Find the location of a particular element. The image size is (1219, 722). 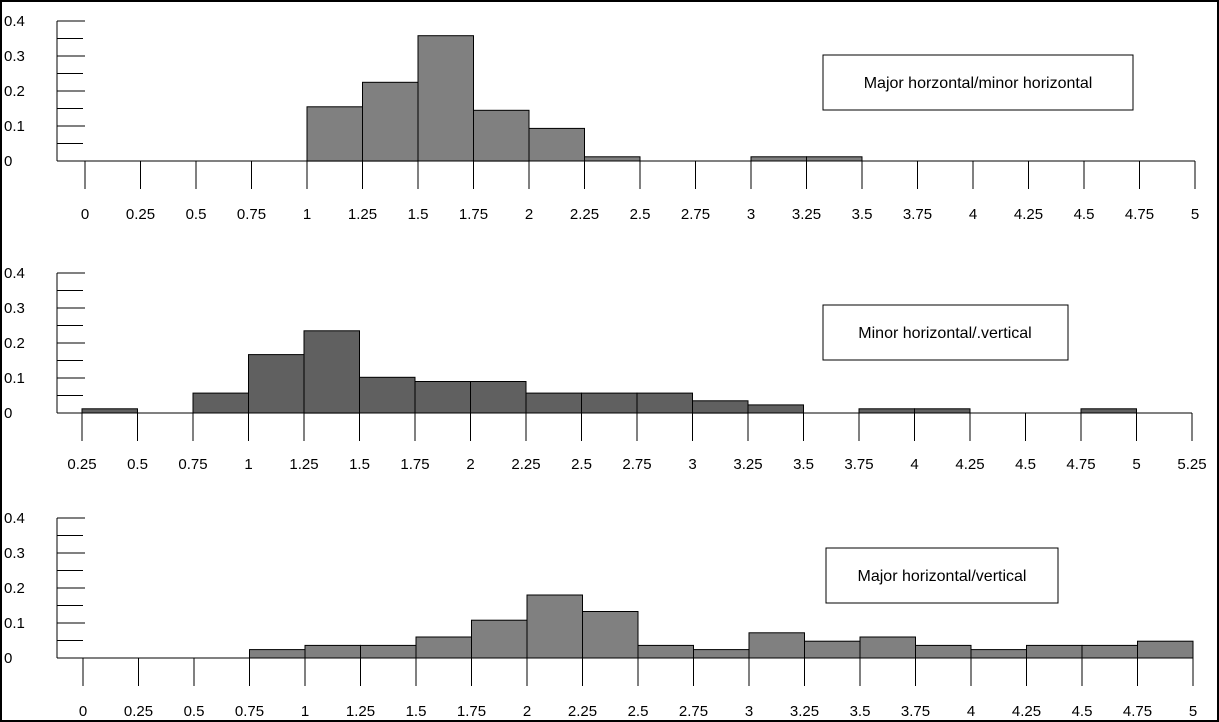

legend-label: Minor horizontal/.vertical is located at coordinates (944, 333).